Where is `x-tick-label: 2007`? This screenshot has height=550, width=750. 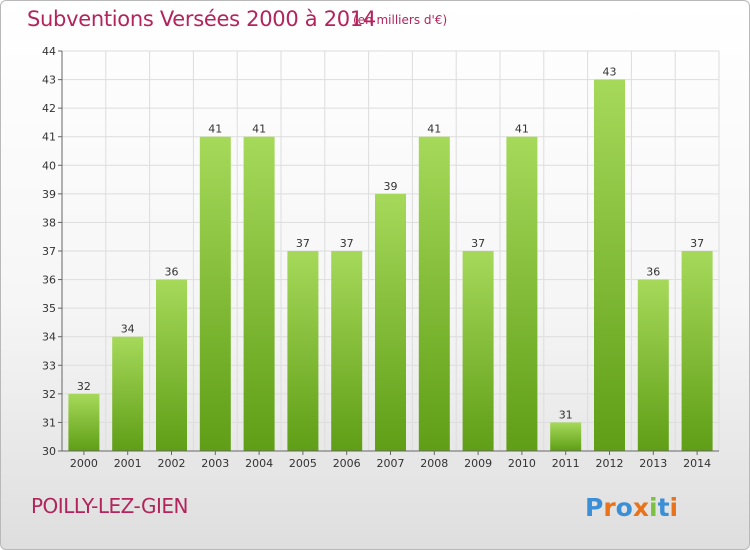
x-tick-label: 2007 is located at coordinates (391, 463).